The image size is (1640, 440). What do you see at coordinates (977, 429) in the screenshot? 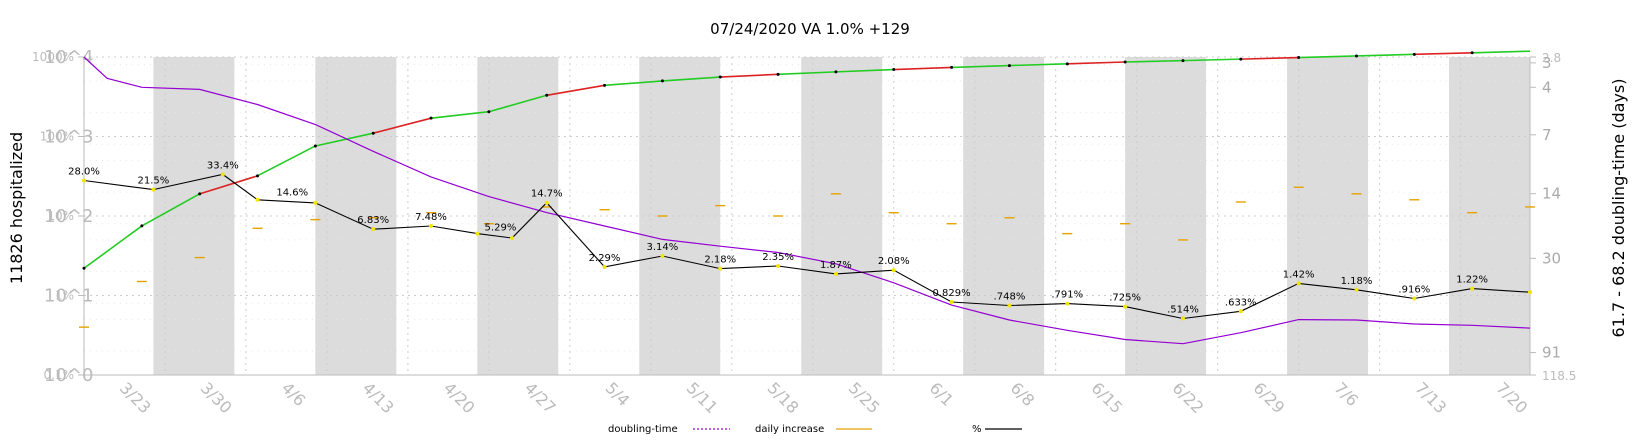
I see `legend-label-percent: %` at bounding box center [977, 429].